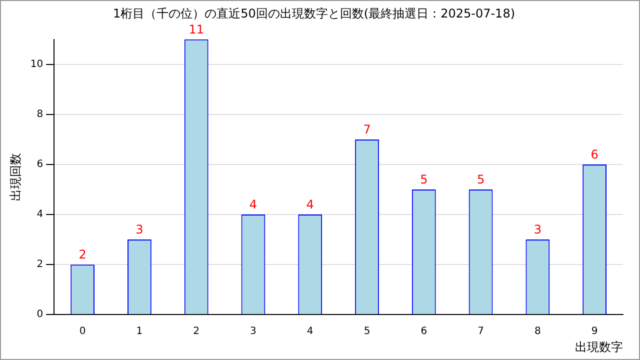 This screenshot has height=360, width=640. I want to click on x-tick-label: 0, so click(82, 332).